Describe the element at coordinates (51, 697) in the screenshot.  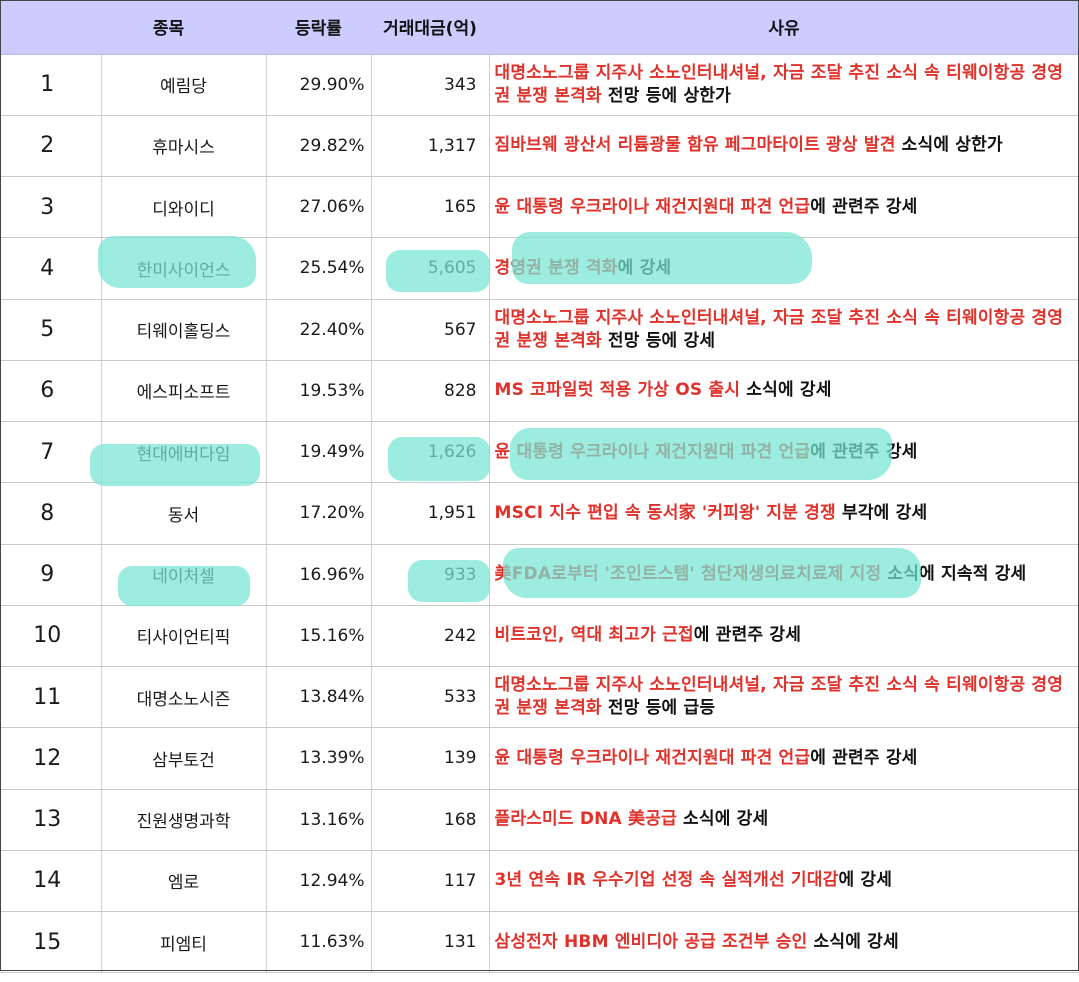
I see `rank-cell: 11` at that location.